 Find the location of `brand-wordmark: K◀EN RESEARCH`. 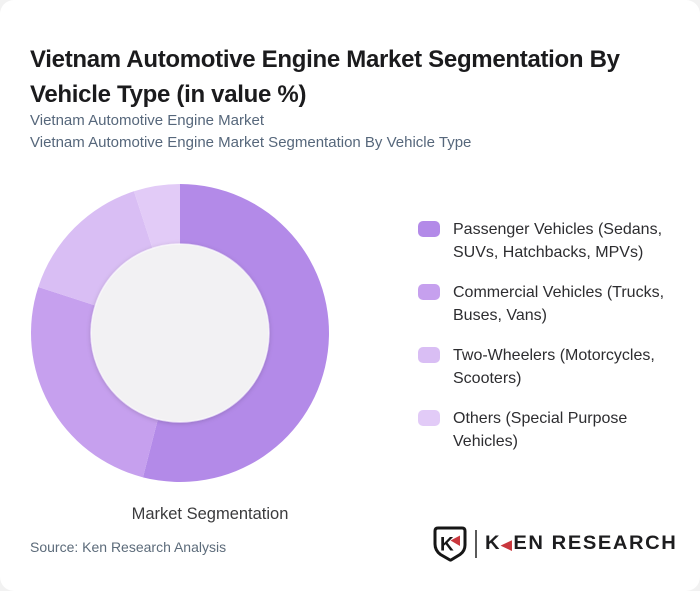

brand-wordmark: K◀EN RESEARCH is located at coordinates (581, 544).